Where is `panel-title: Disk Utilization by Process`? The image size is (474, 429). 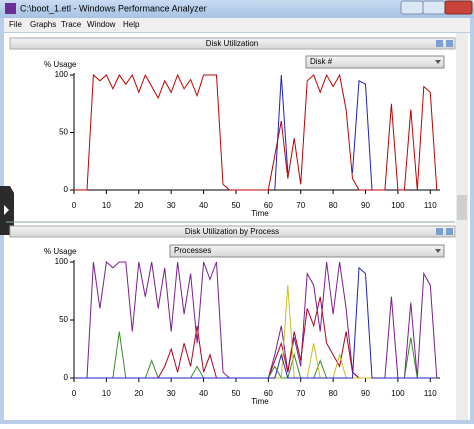
panel-title: Disk Utilization by Process is located at coordinates (232, 231).